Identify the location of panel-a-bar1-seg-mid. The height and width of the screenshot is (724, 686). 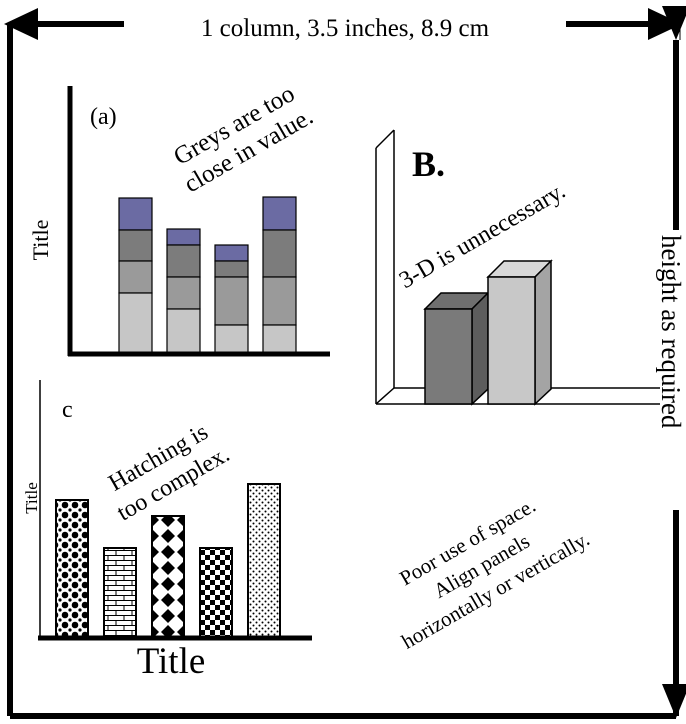
(135, 245).